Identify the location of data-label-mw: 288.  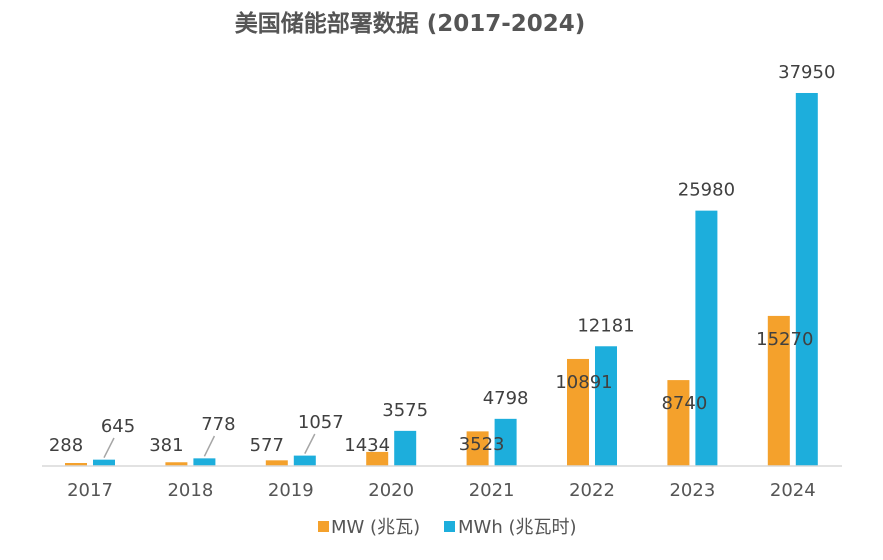
(66, 445).